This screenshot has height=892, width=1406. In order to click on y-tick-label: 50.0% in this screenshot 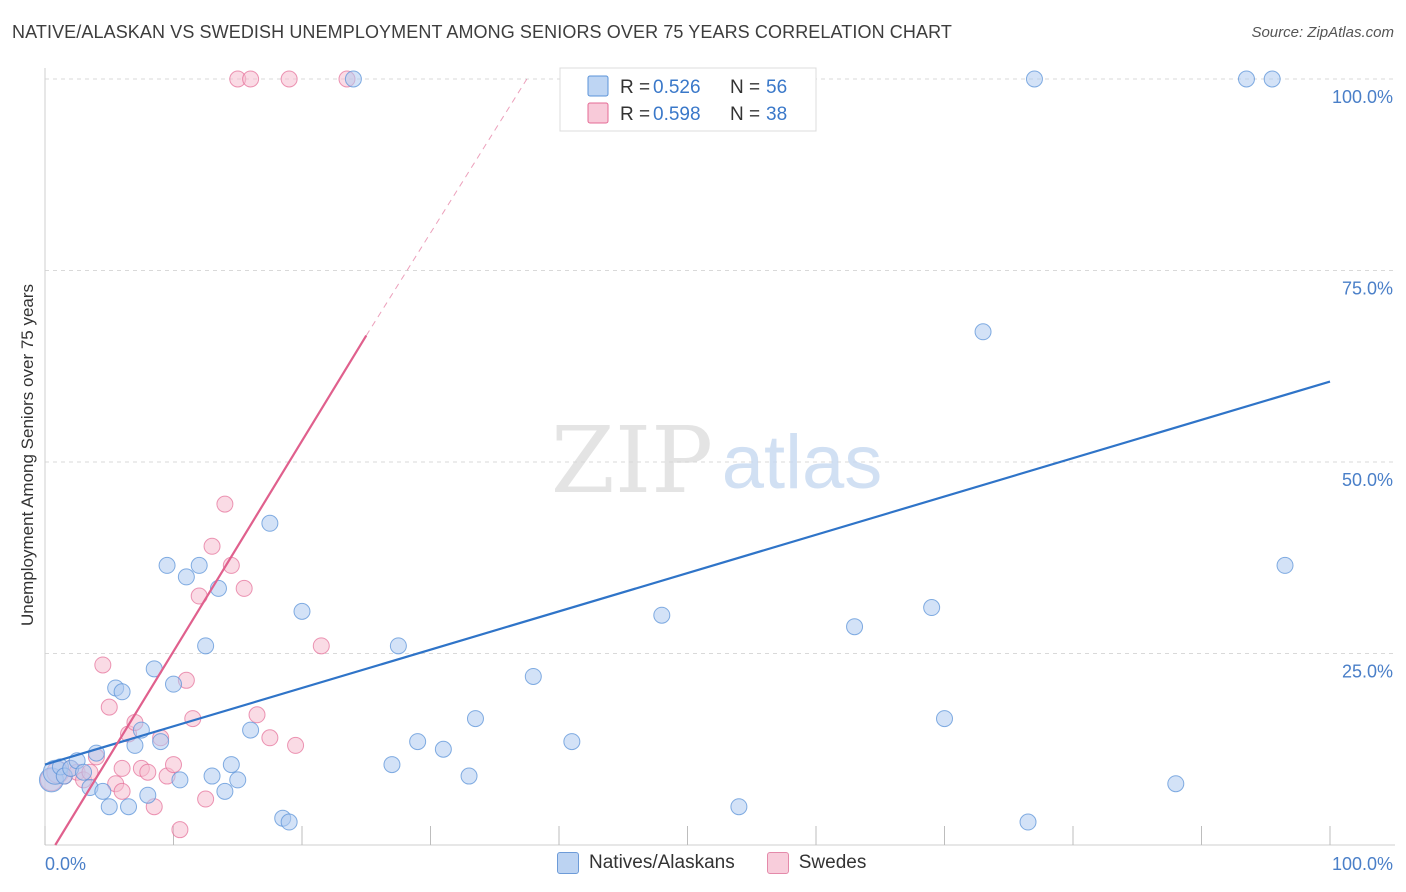, I will do `click(1367, 480)`.